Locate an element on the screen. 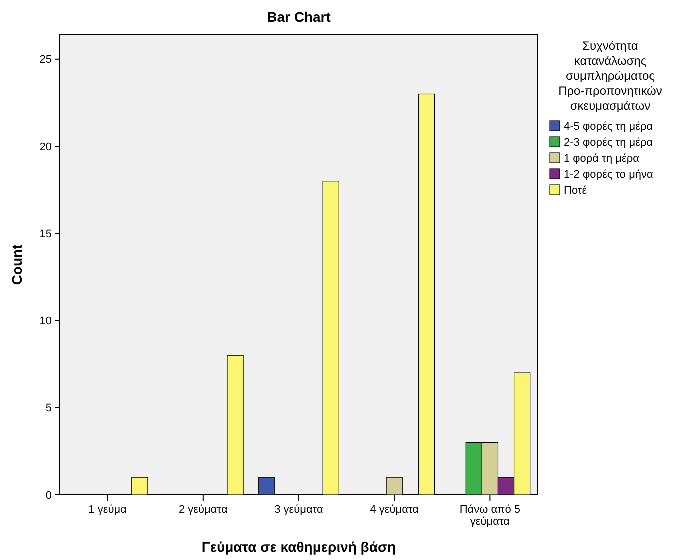  x-tick-label: 2 γεύματα is located at coordinates (203, 510).